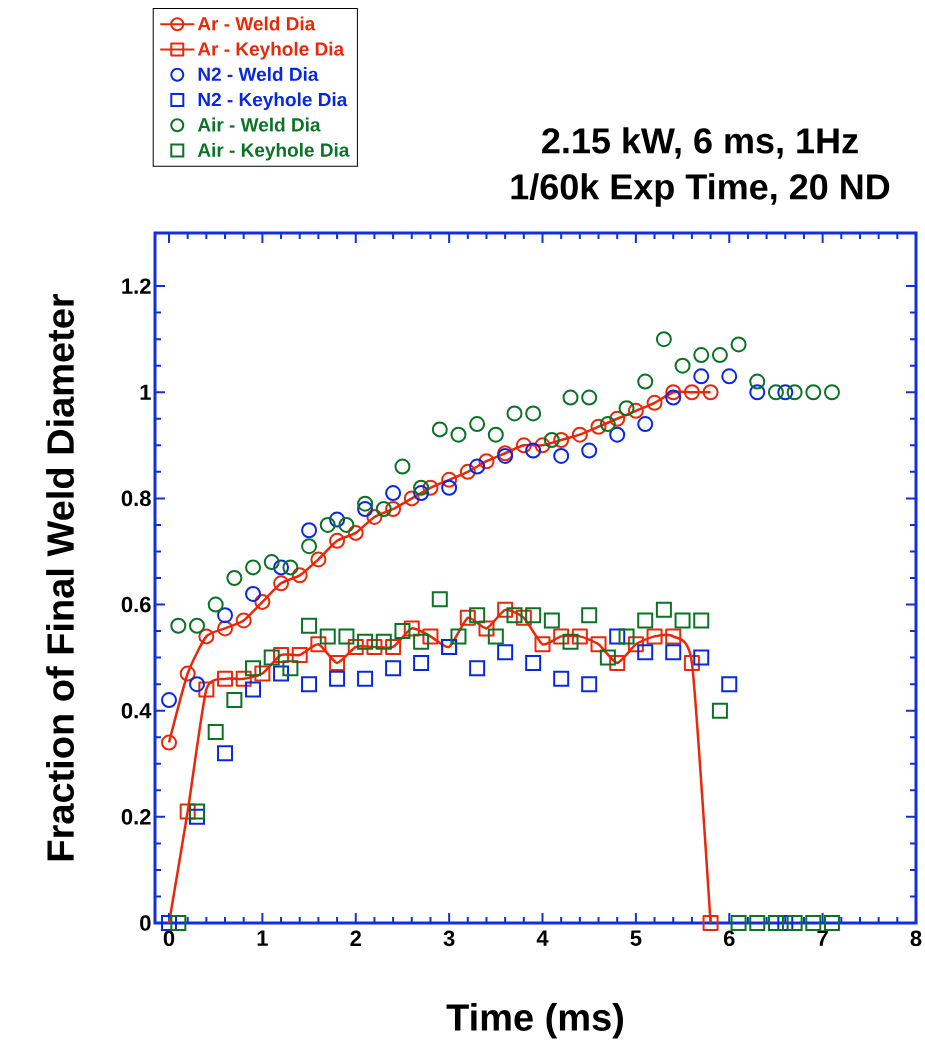 Image resolution: width=925 pixels, height=1044 pixels. I want to click on legend-label: Air - Weld Dia, so click(259, 124).